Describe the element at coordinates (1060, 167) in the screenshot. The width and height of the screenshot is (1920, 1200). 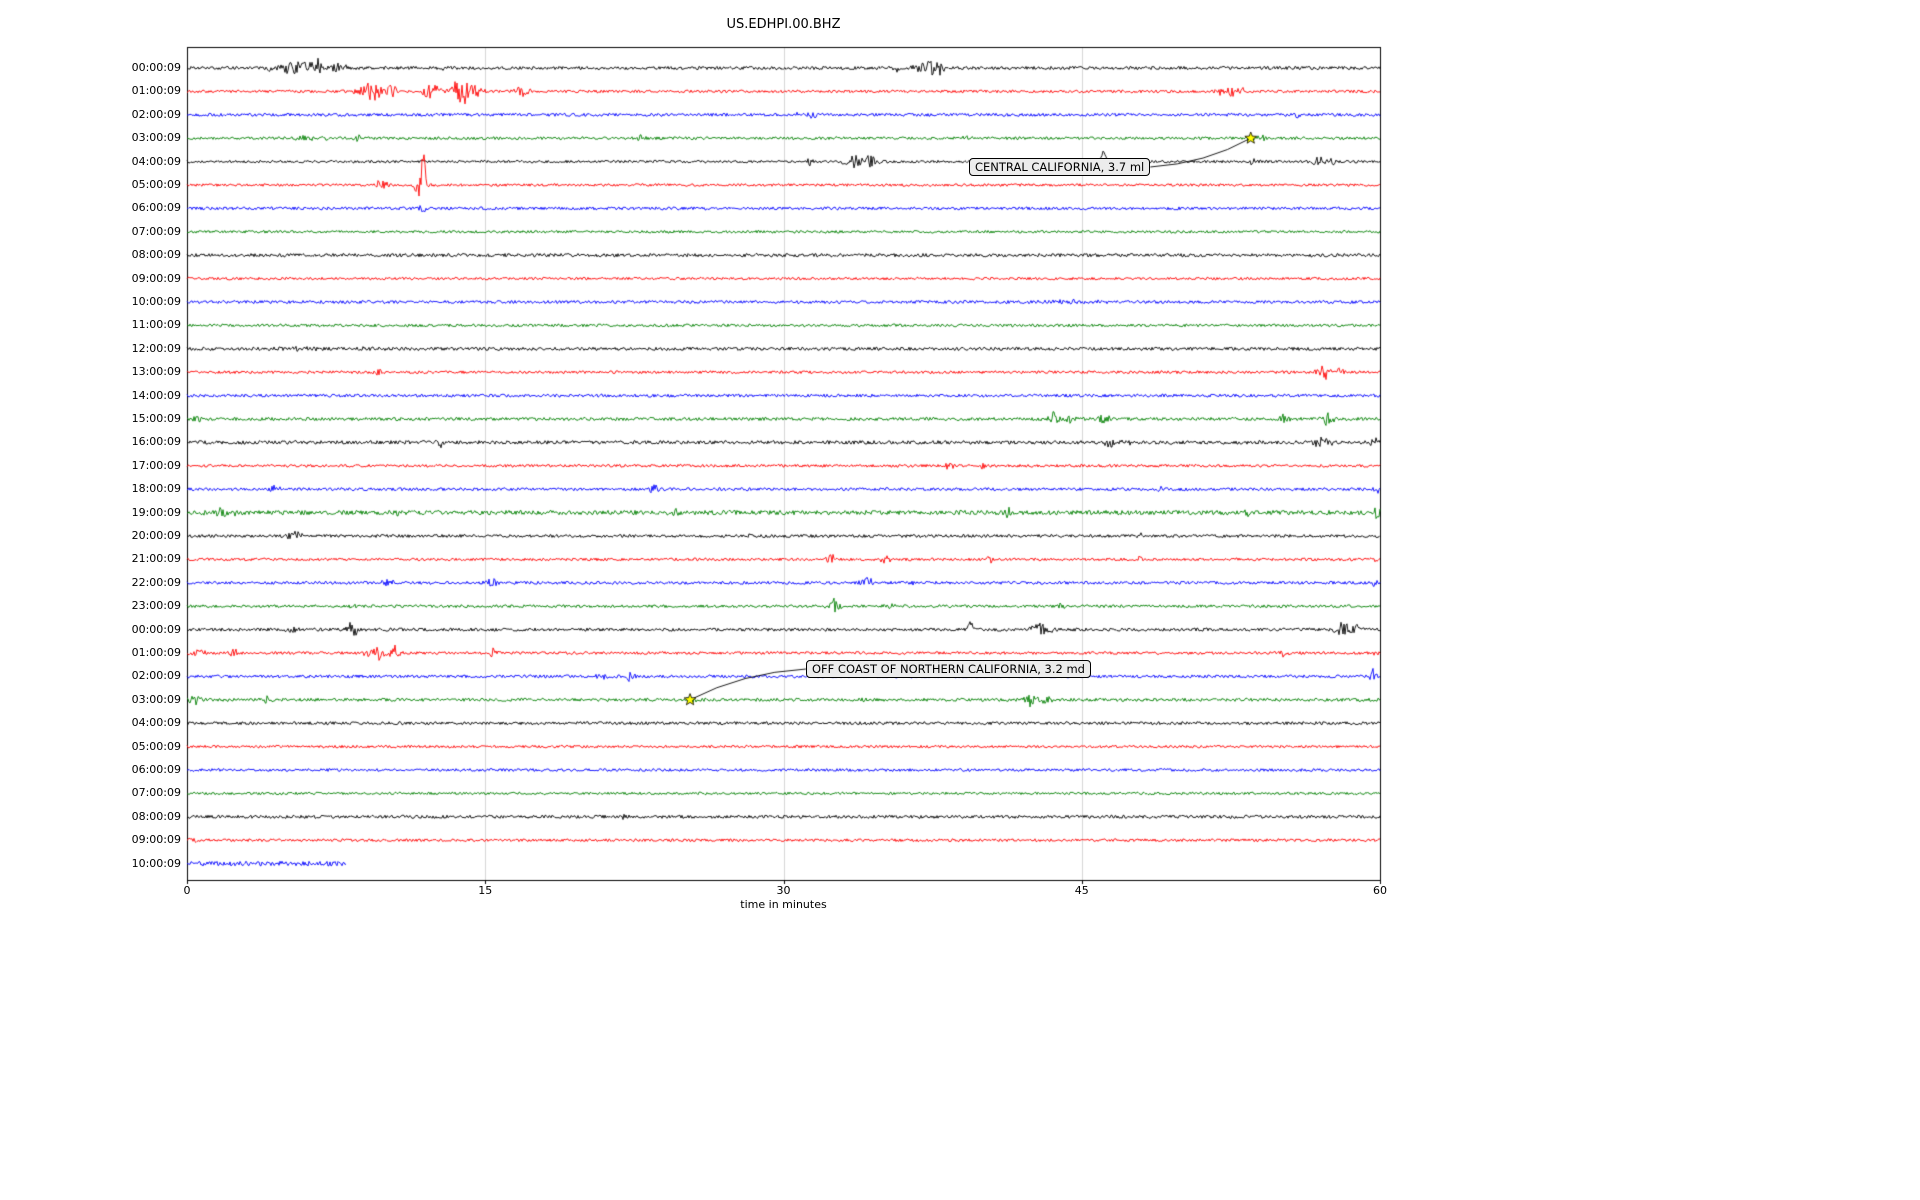
I see `annotation-central-california: CENTRAL CALIFORNIA, 3.7 ml` at that location.